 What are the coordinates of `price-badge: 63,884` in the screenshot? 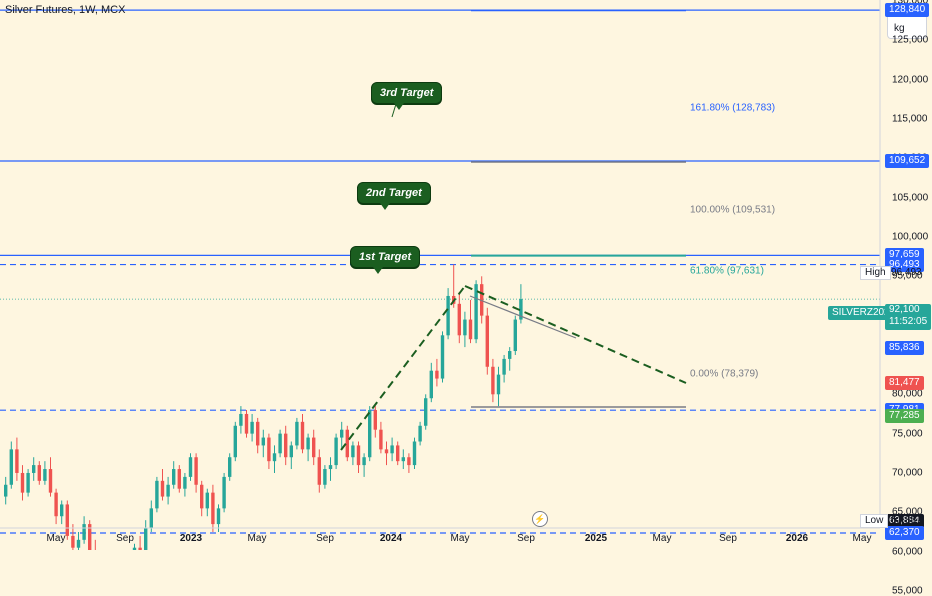 It's located at (904, 521).